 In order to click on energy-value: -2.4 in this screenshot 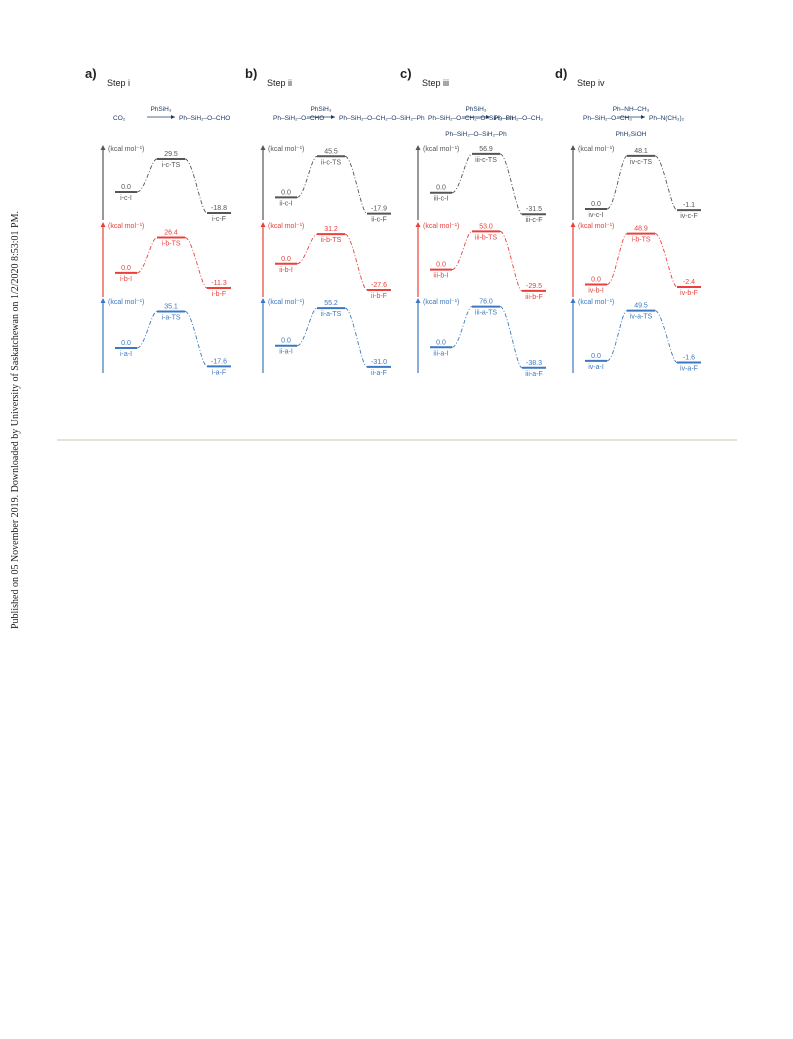, I will do `click(689, 282)`.